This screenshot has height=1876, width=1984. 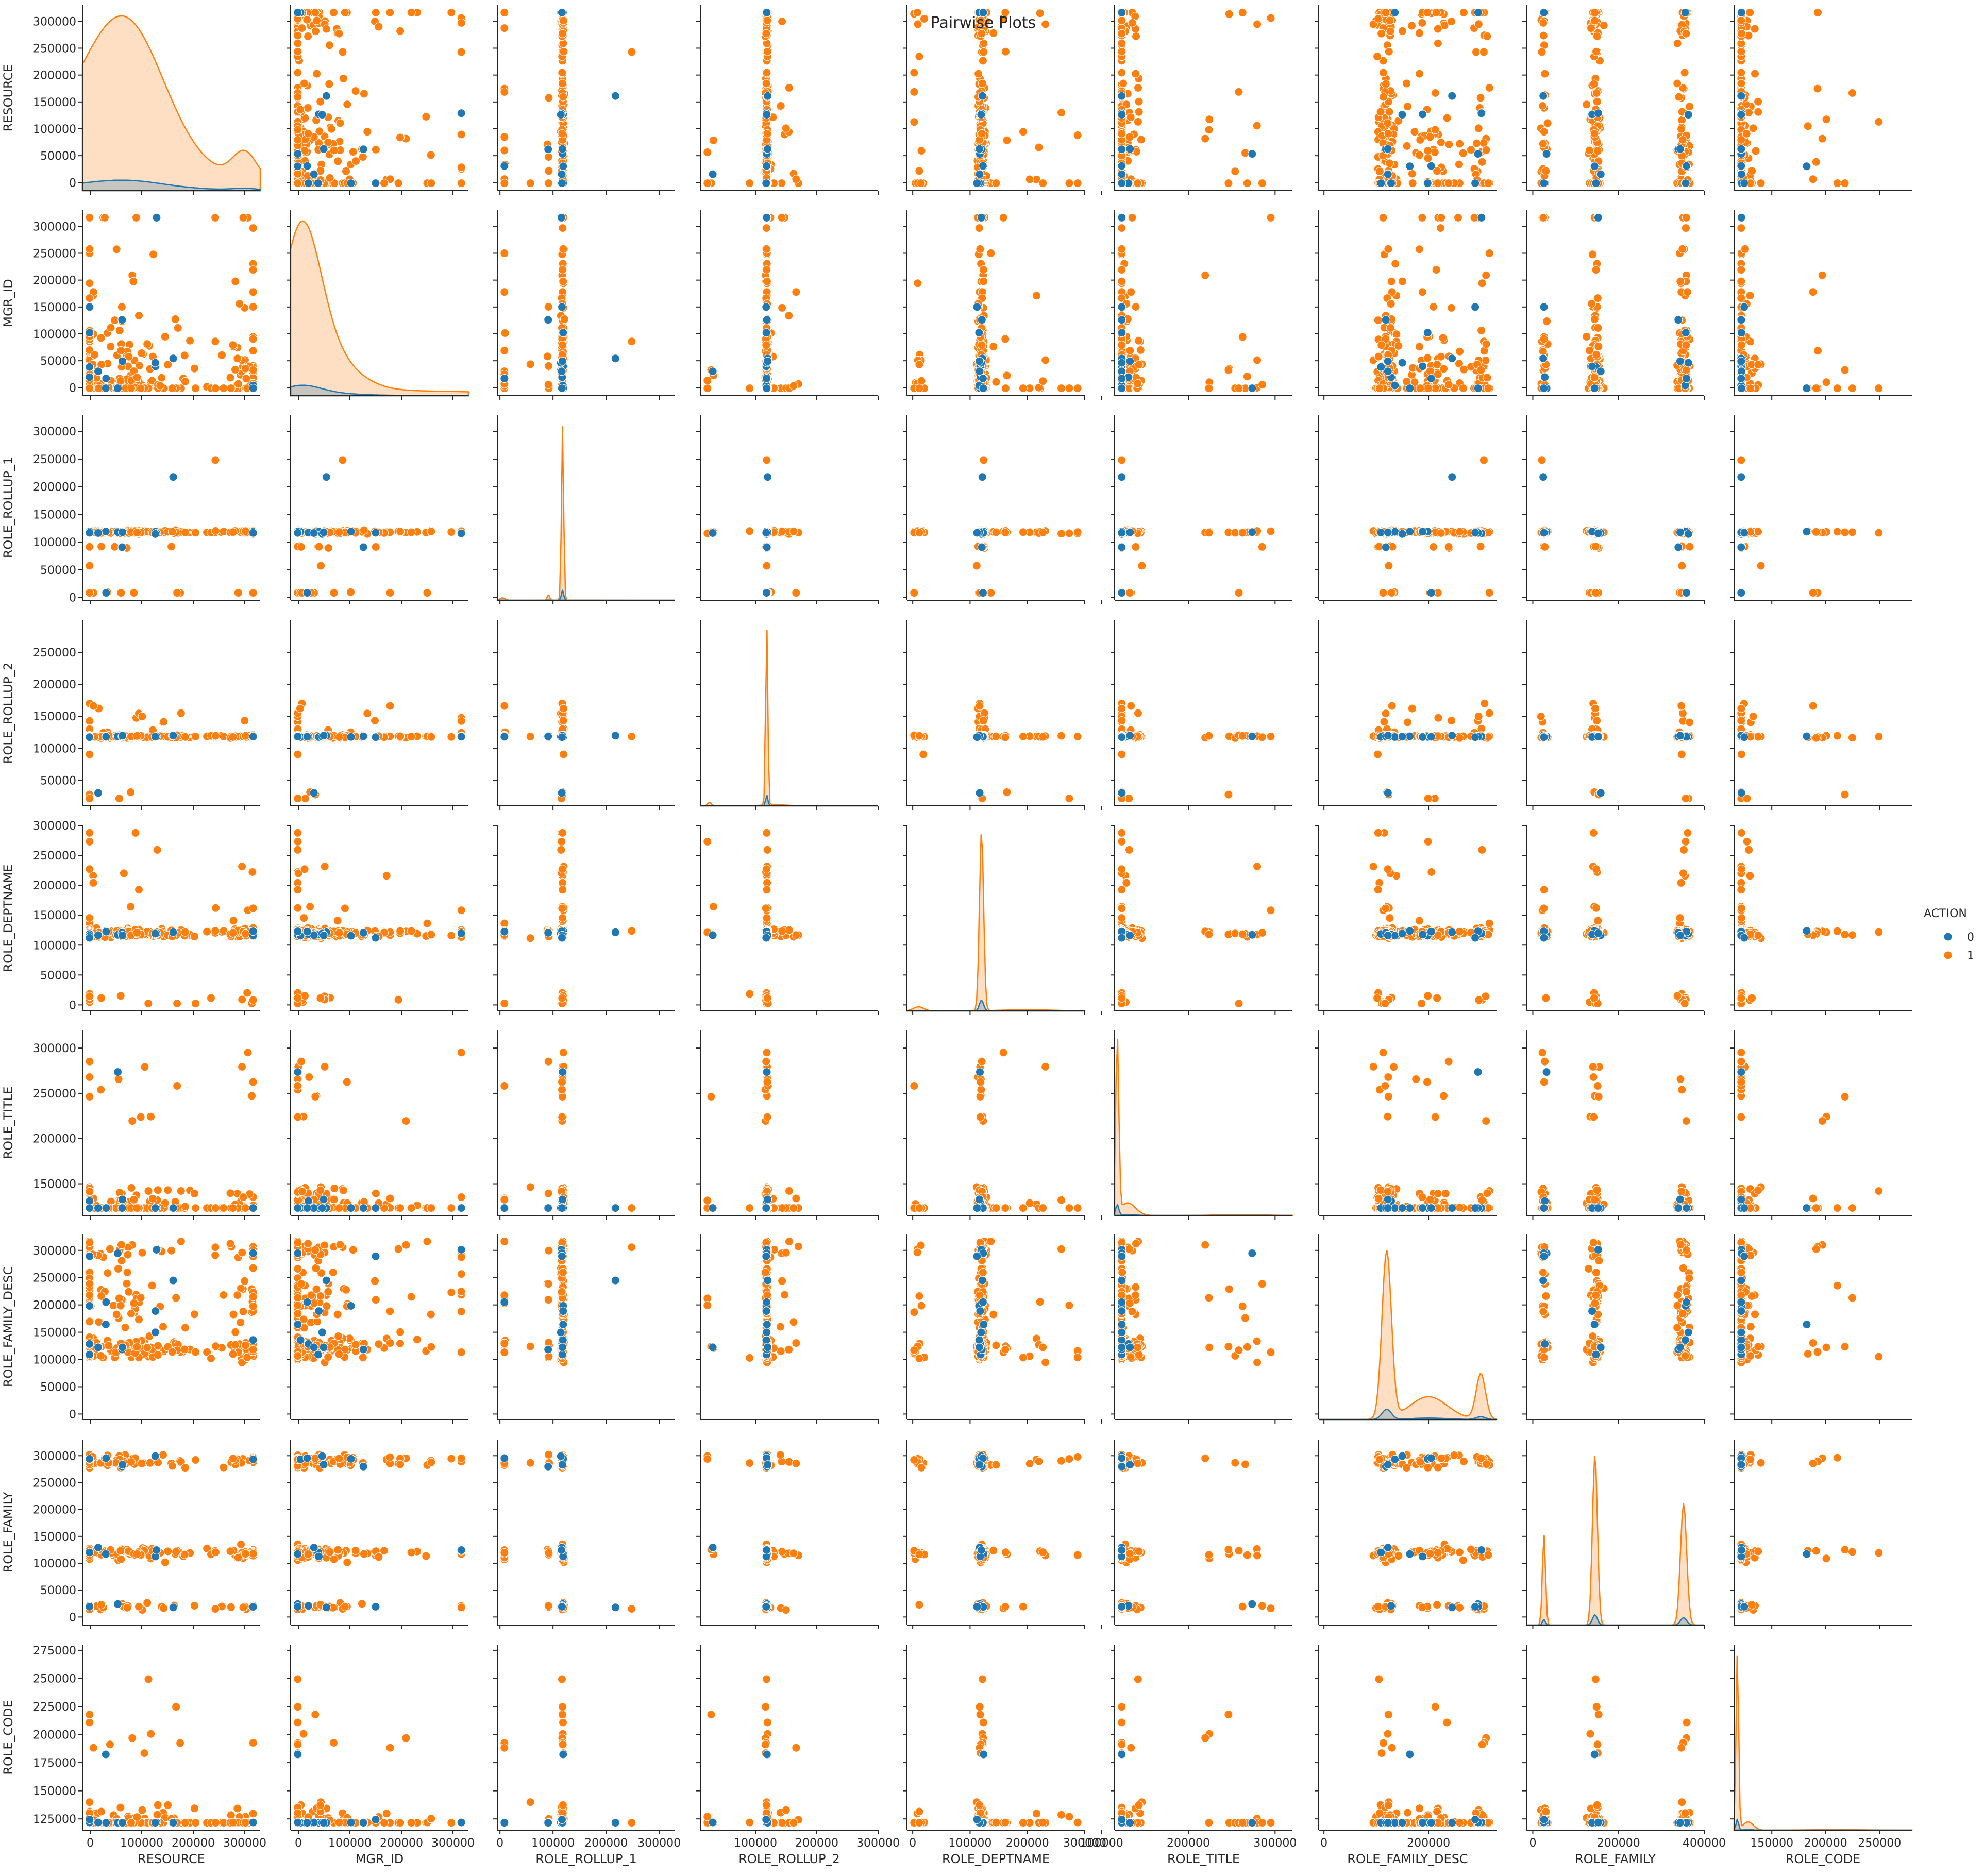 I want to click on y-tick-label: 100000, so click(x=54, y=334).